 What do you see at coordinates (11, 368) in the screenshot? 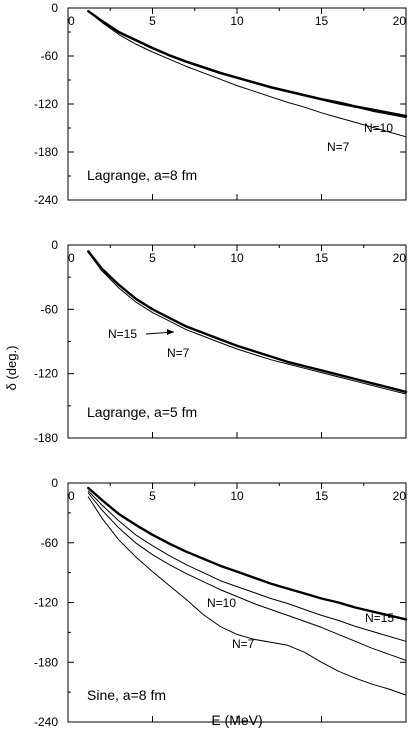
I see `y-axis-label: δ (deg.)` at bounding box center [11, 368].